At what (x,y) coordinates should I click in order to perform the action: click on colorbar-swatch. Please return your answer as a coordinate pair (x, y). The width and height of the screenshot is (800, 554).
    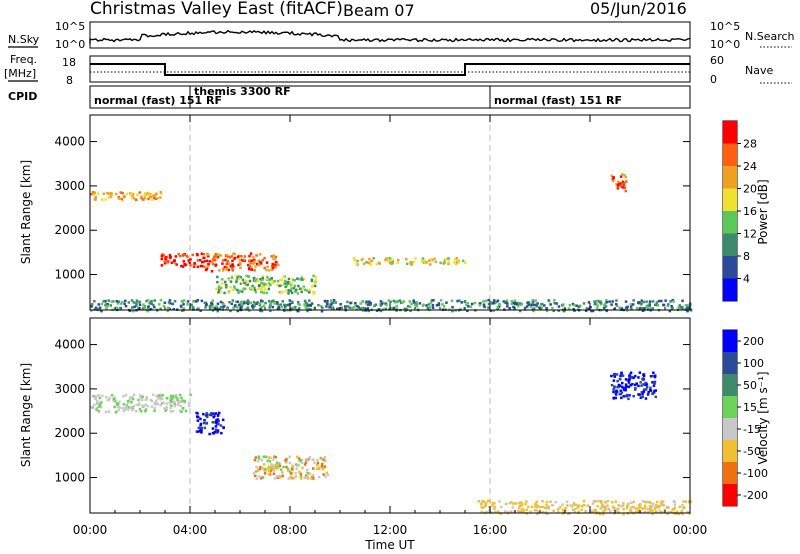
    Looking at the image, I should click on (730, 290).